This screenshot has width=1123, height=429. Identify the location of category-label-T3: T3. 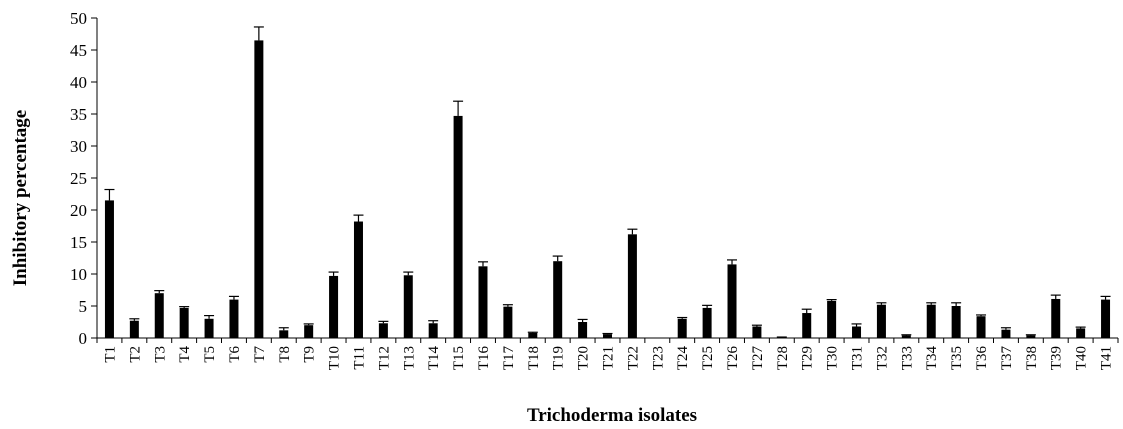
(160, 354).